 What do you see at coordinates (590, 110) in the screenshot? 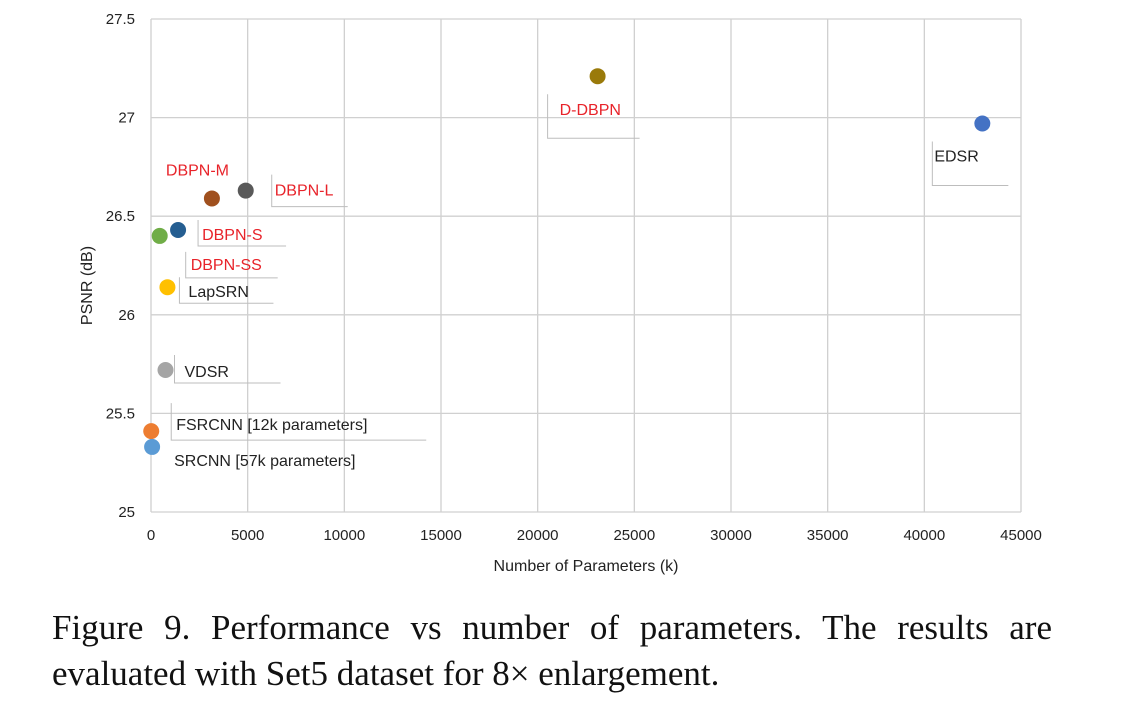
I see `point-label: D-DBPN` at bounding box center [590, 110].